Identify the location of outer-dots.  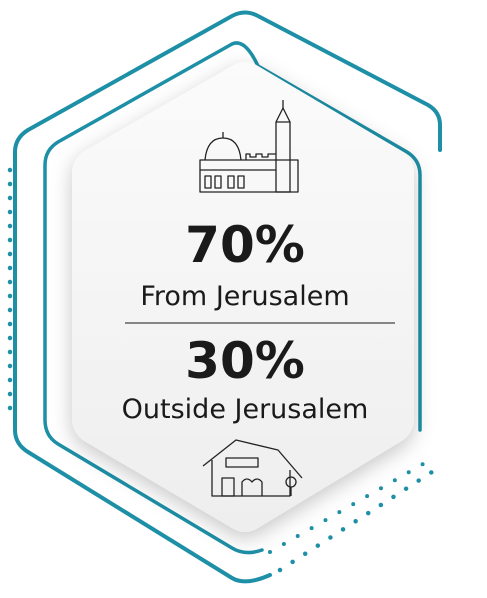
(356, 521).